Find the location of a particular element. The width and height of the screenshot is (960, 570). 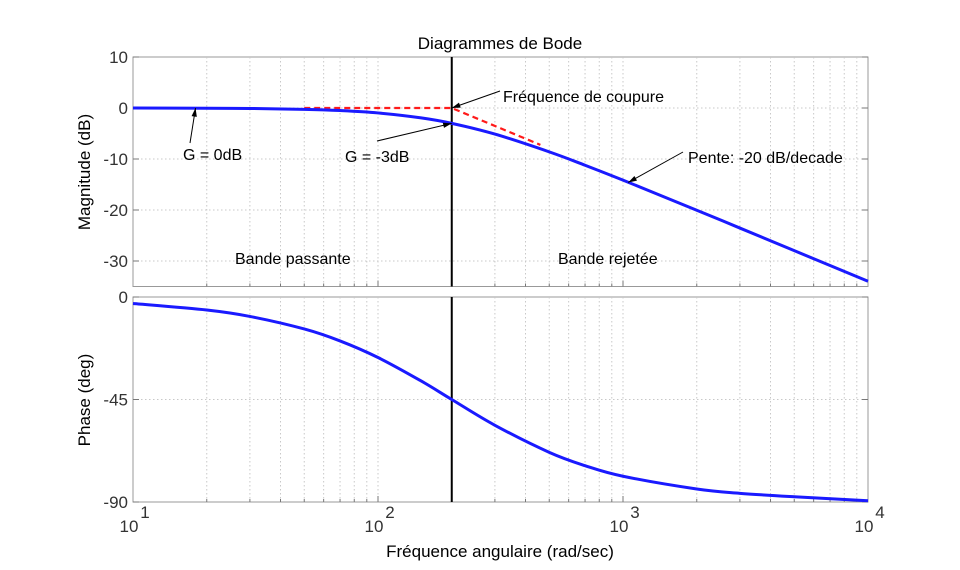

annotation-passband: Bande passante is located at coordinates (293, 259).